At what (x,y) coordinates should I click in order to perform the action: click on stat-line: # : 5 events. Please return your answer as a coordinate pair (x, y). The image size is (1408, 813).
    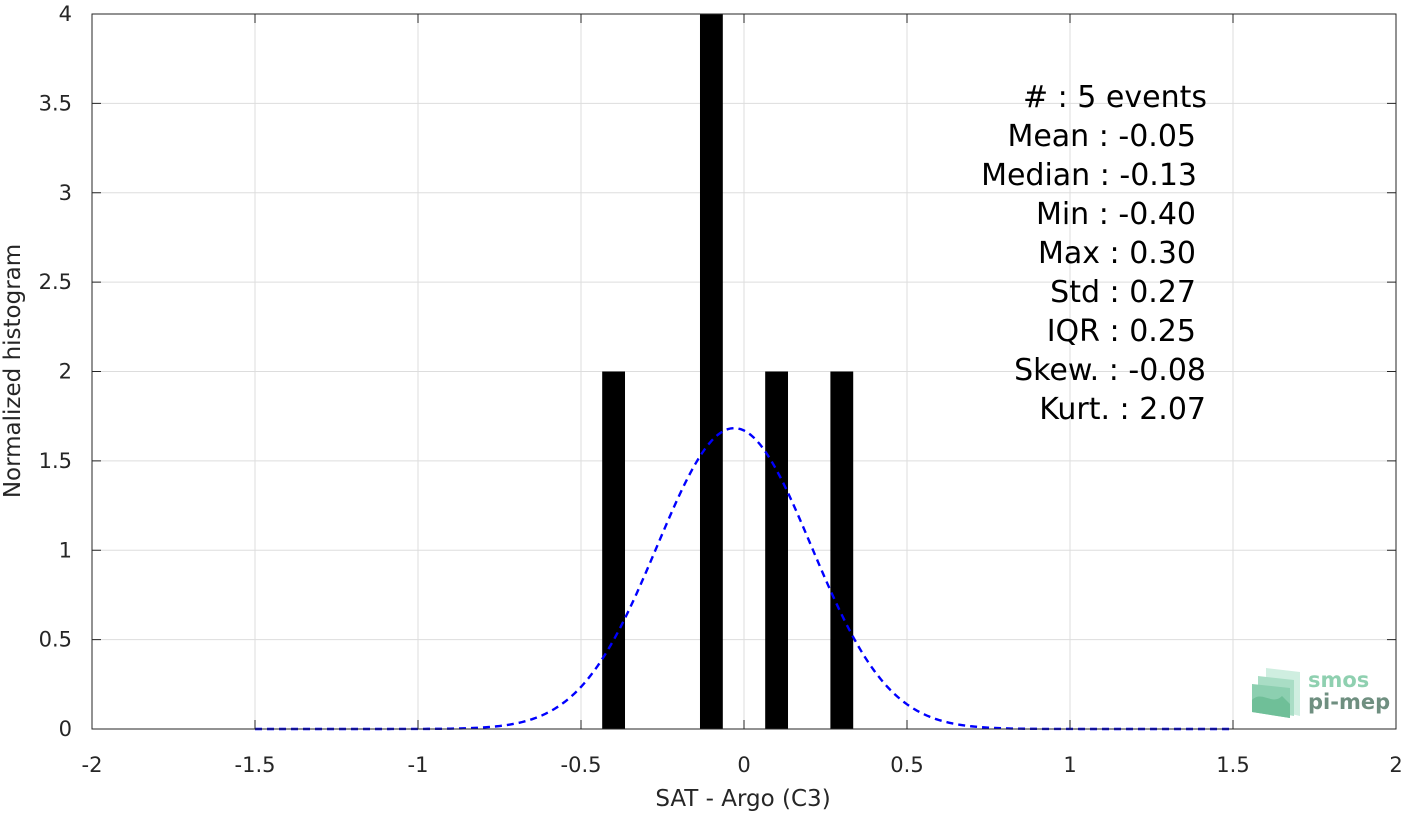
    Looking at the image, I should click on (1115, 97).